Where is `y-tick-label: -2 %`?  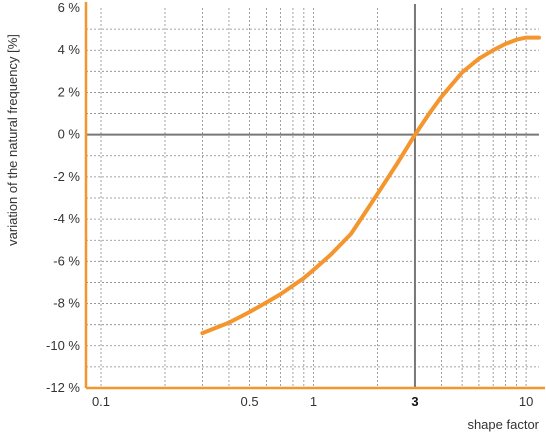 y-tick-label: -2 % is located at coordinates (66, 176).